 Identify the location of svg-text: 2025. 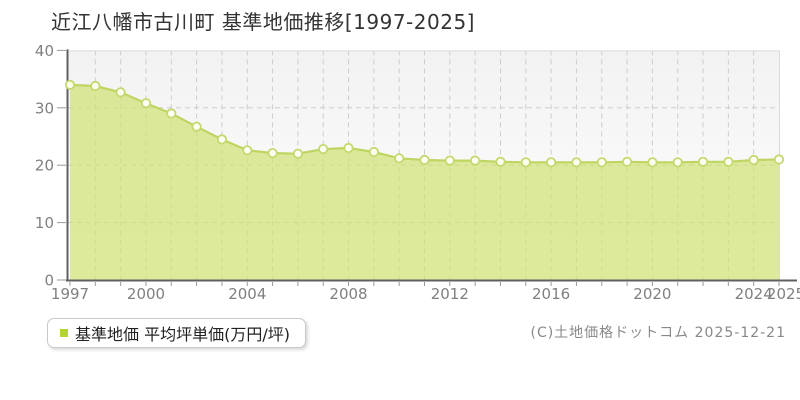
(783, 294).